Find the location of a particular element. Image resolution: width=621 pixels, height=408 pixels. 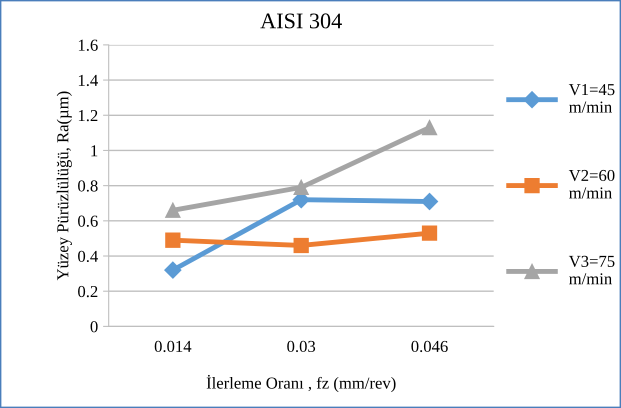

y-tick-label: 1.2 is located at coordinates (88, 116).